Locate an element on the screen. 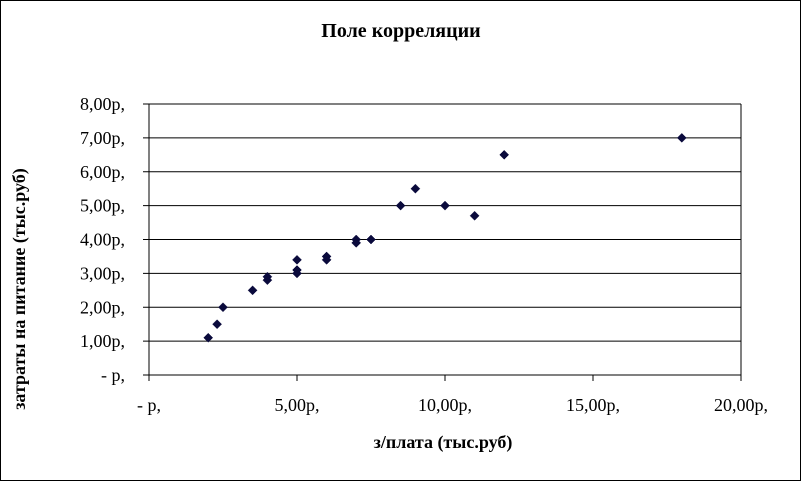 The height and width of the screenshot is (481, 801). y-tick-label-2: 2,00р, is located at coordinates (102, 307).